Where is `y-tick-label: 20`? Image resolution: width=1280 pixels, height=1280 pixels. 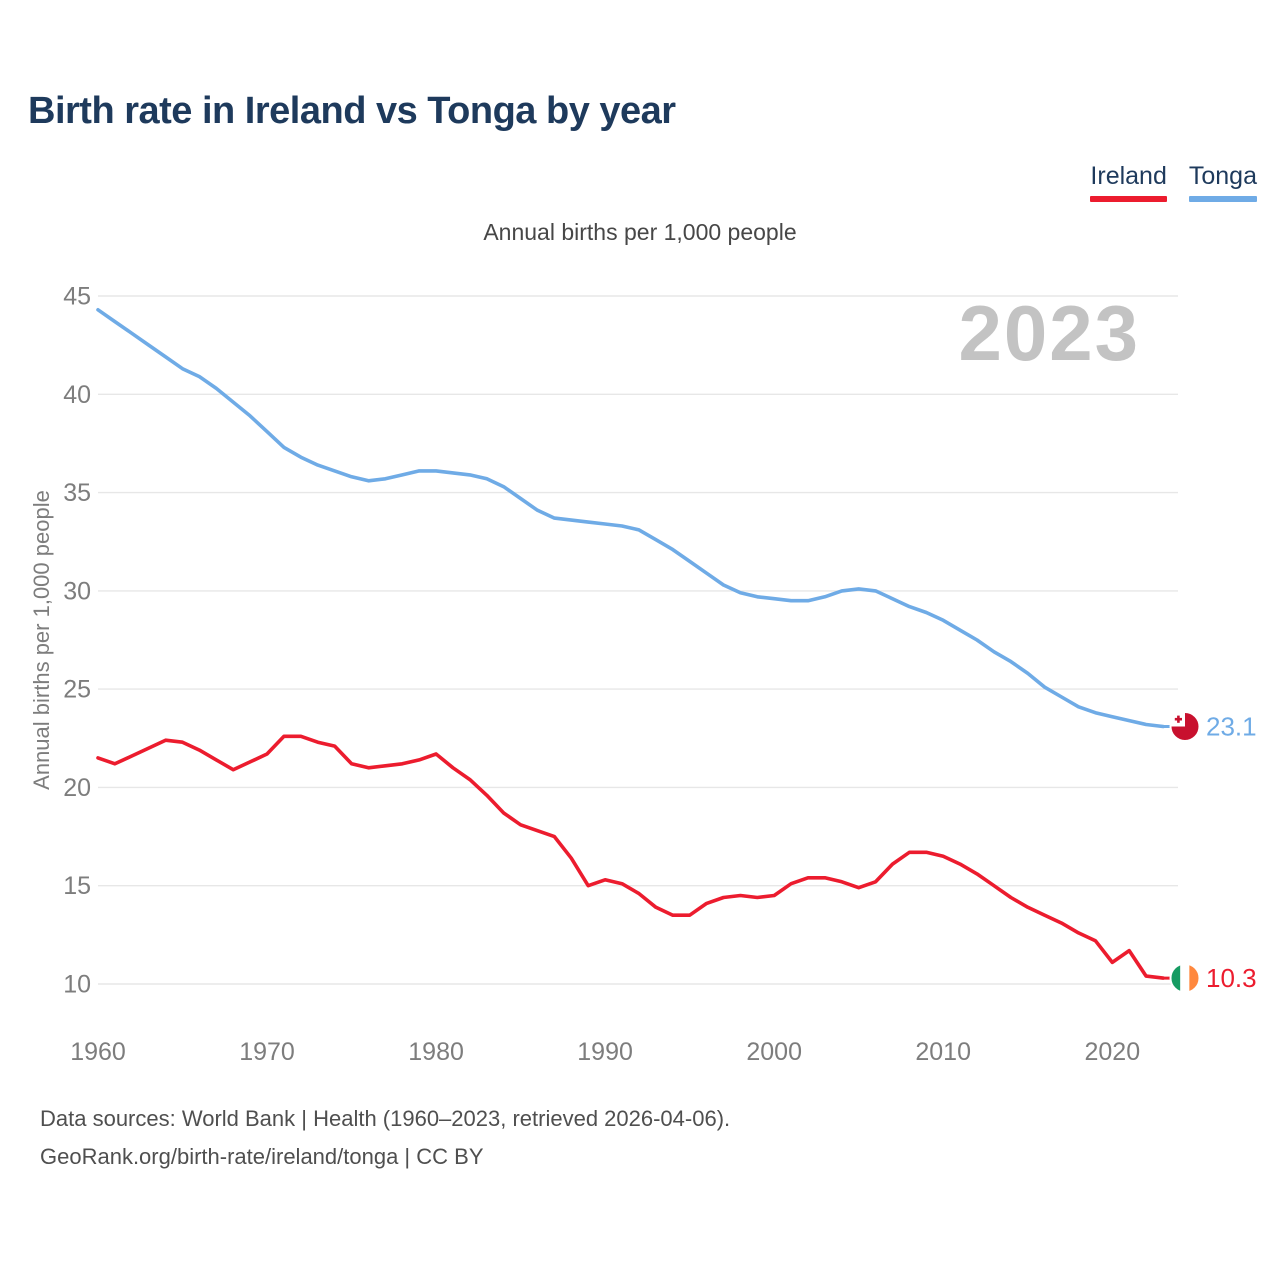
y-tick-label: 20 is located at coordinates (77, 788).